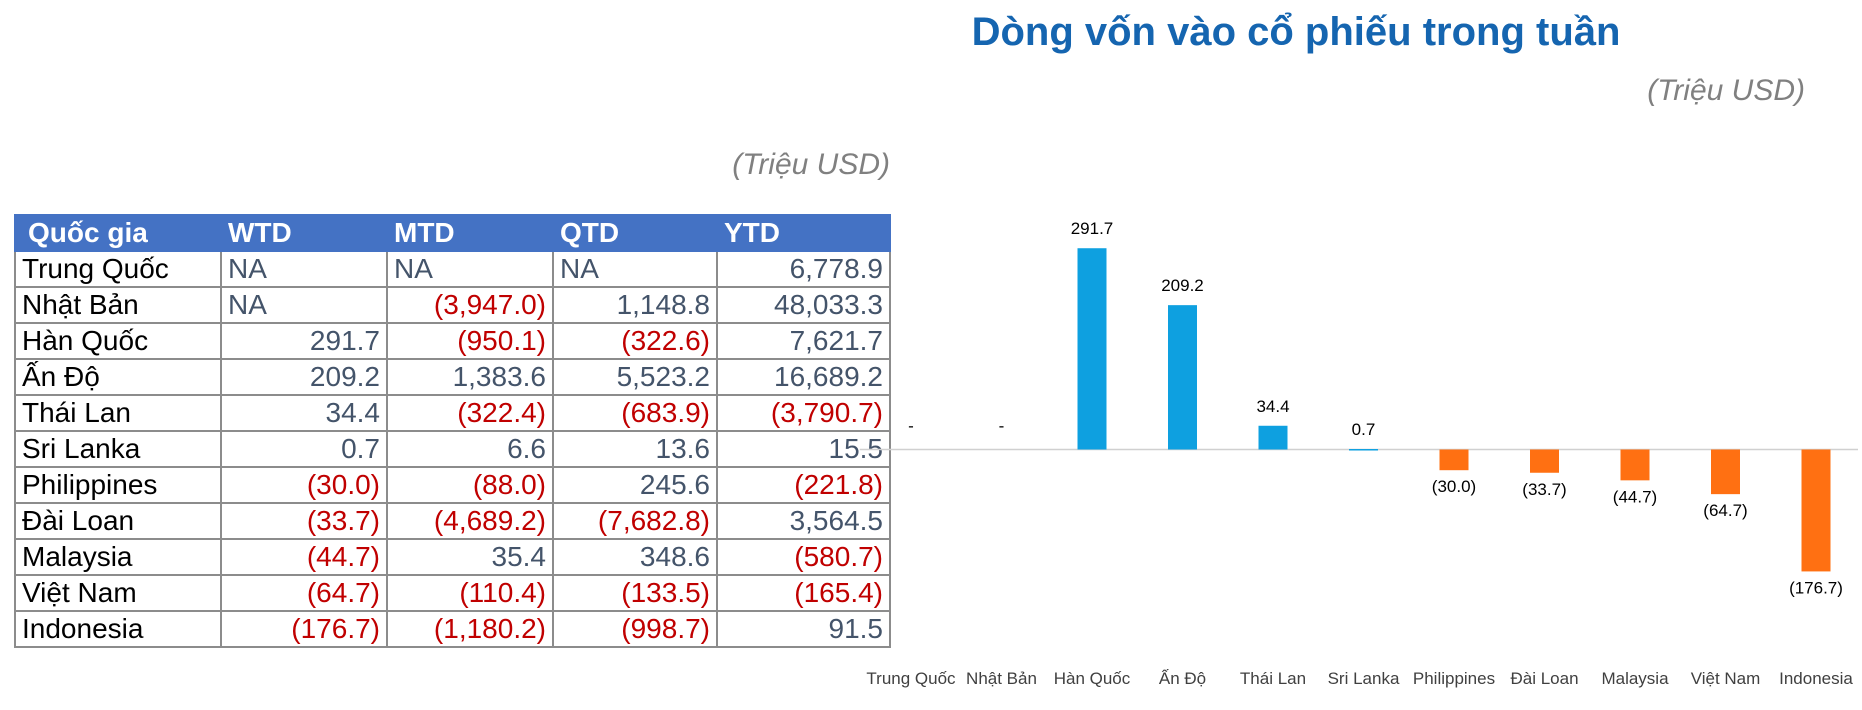  What do you see at coordinates (304, 629) in the screenshot?
I see `table-cell: (176.7)` at bounding box center [304, 629].